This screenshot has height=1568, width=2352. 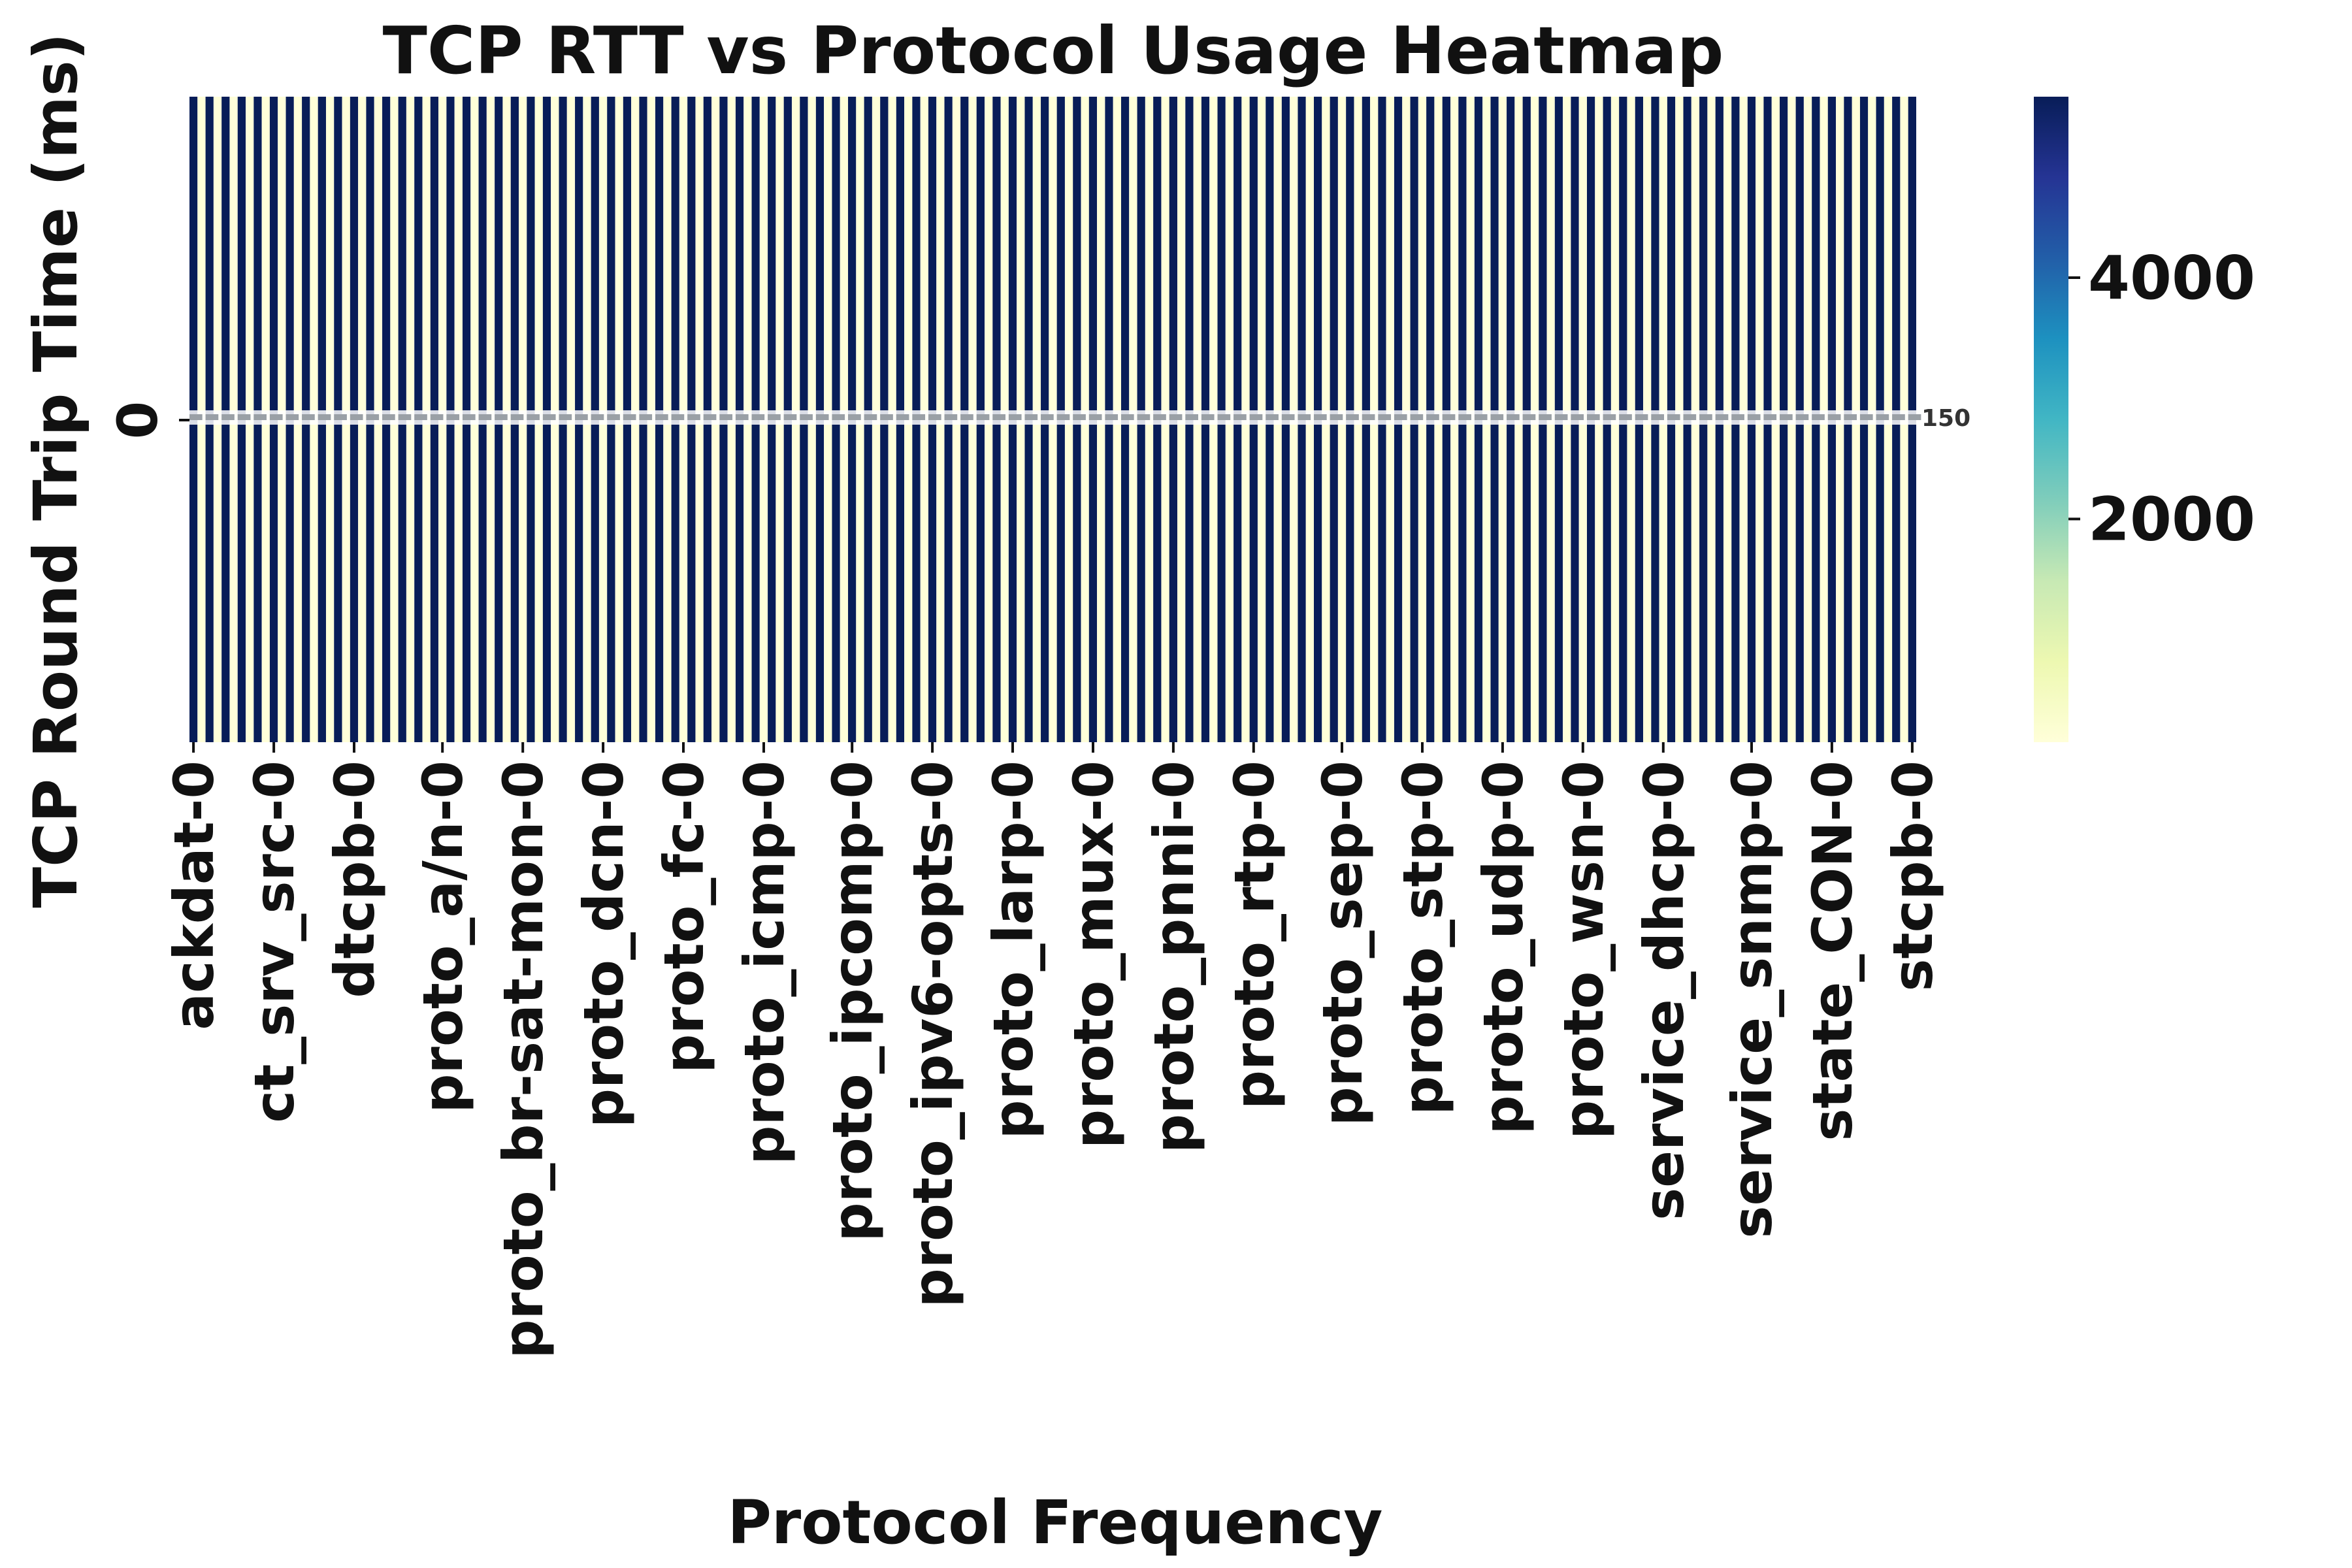 What do you see at coordinates (1584, 949) in the screenshot?
I see `x-tick-label: proto_wsn-0` at bounding box center [1584, 949].